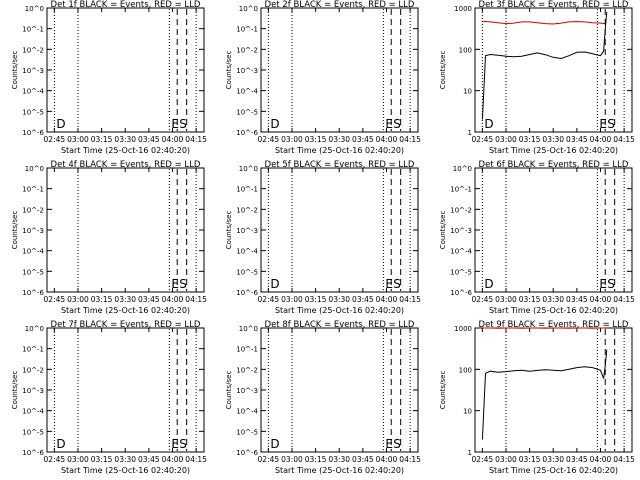 The width and height of the screenshot is (640, 480). I want to click on chart-title: Det 3f BLACK = Events, RED = LLD, so click(554, 5).